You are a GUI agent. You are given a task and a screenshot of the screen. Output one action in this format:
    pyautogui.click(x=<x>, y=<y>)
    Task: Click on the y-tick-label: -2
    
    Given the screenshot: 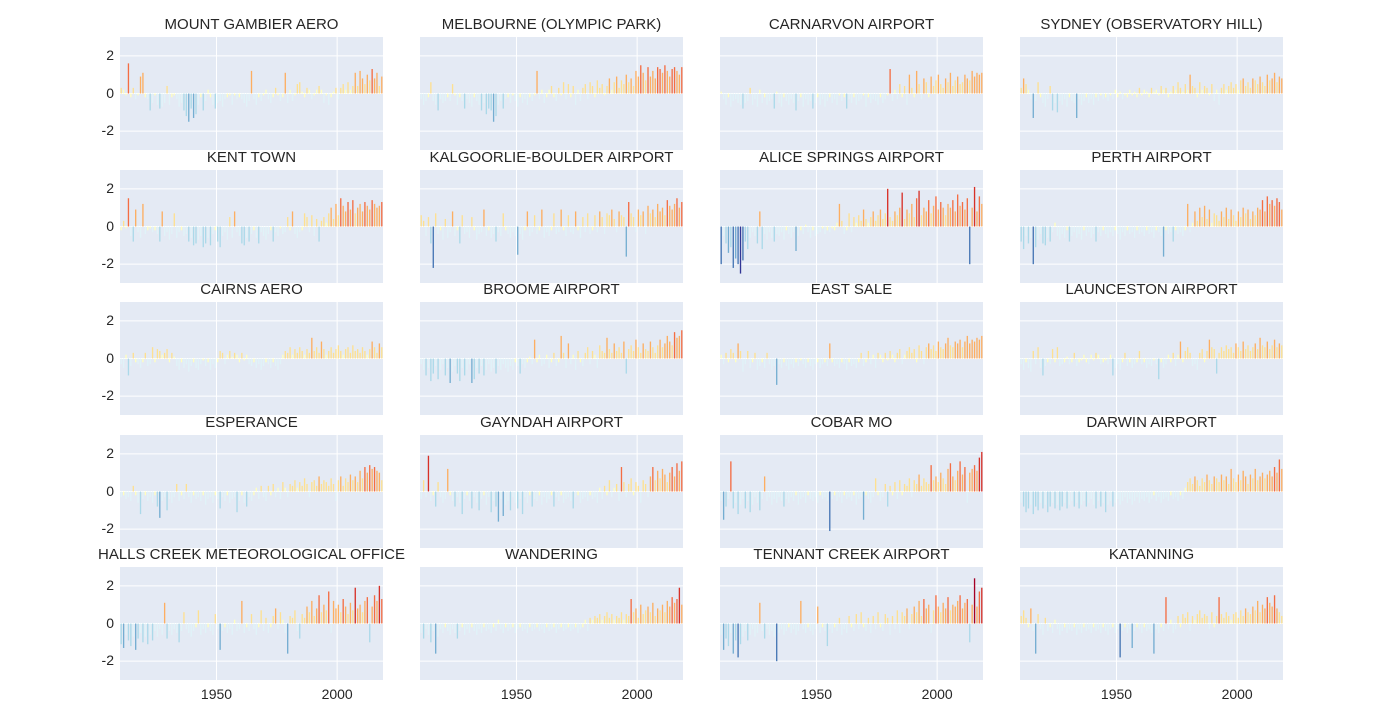 What is the action you would take?
    pyautogui.click(x=107, y=528)
    